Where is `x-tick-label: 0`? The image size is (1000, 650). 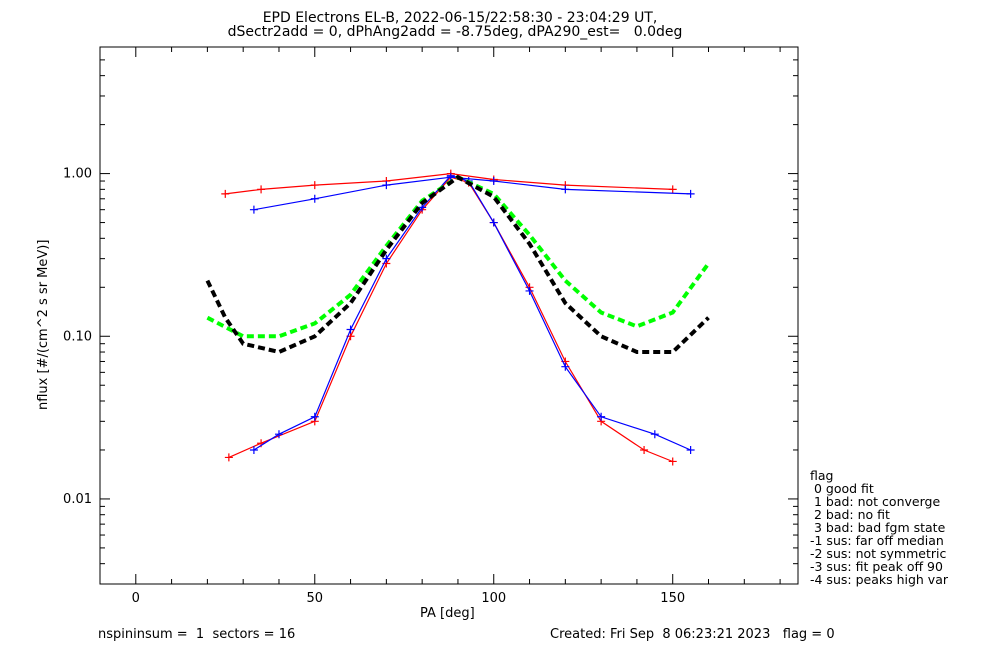 x-tick-label: 0 is located at coordinates (136, 598).